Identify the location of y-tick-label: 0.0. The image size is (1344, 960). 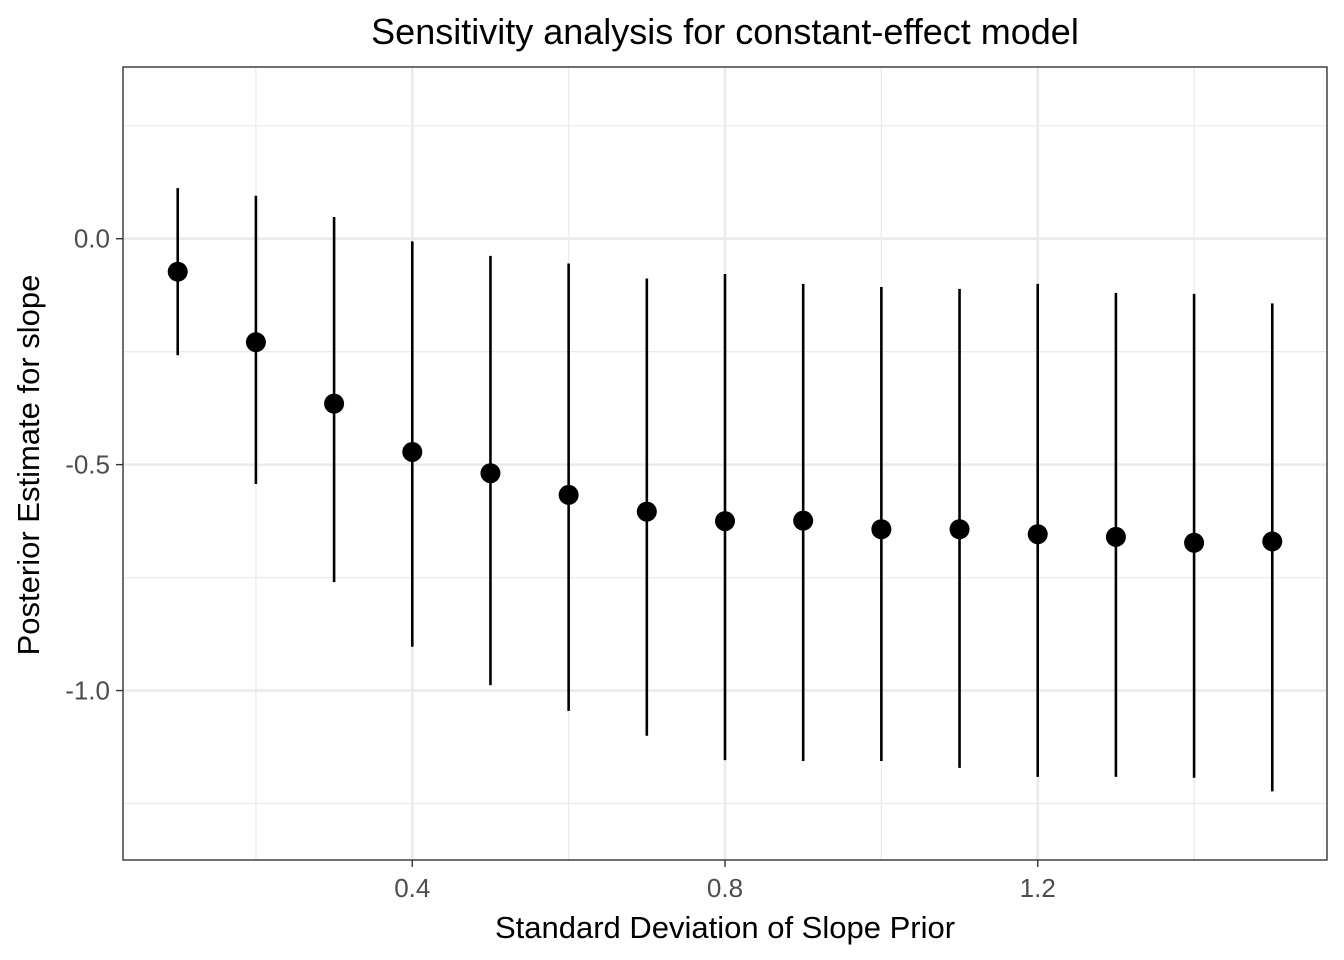
(92, 239).